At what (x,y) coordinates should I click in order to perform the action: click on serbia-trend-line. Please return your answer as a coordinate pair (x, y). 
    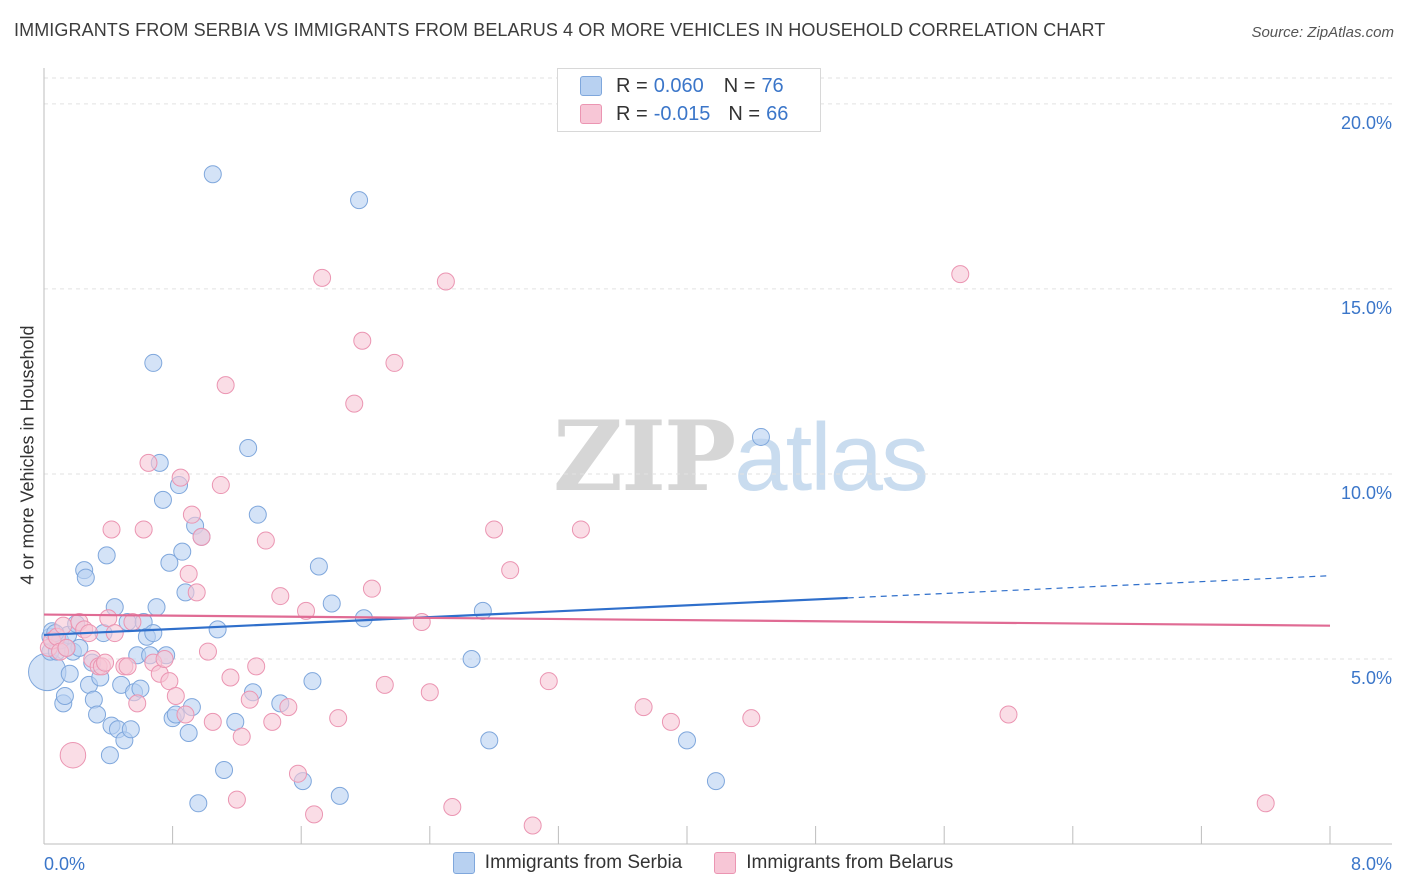
    Looking at the image, I should click on (445, 616).